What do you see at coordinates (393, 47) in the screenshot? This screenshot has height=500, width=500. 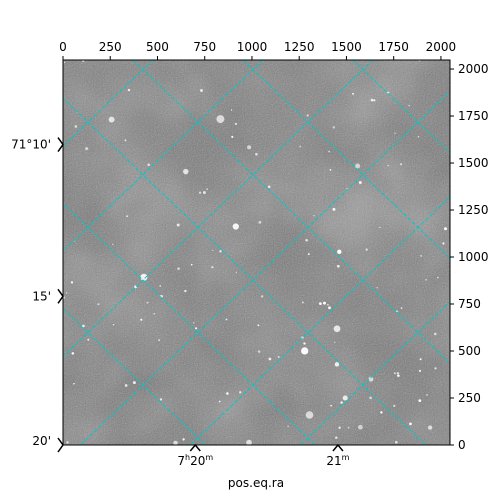 I see `x-tick-label: 1750` at bounding box center [393, 47].